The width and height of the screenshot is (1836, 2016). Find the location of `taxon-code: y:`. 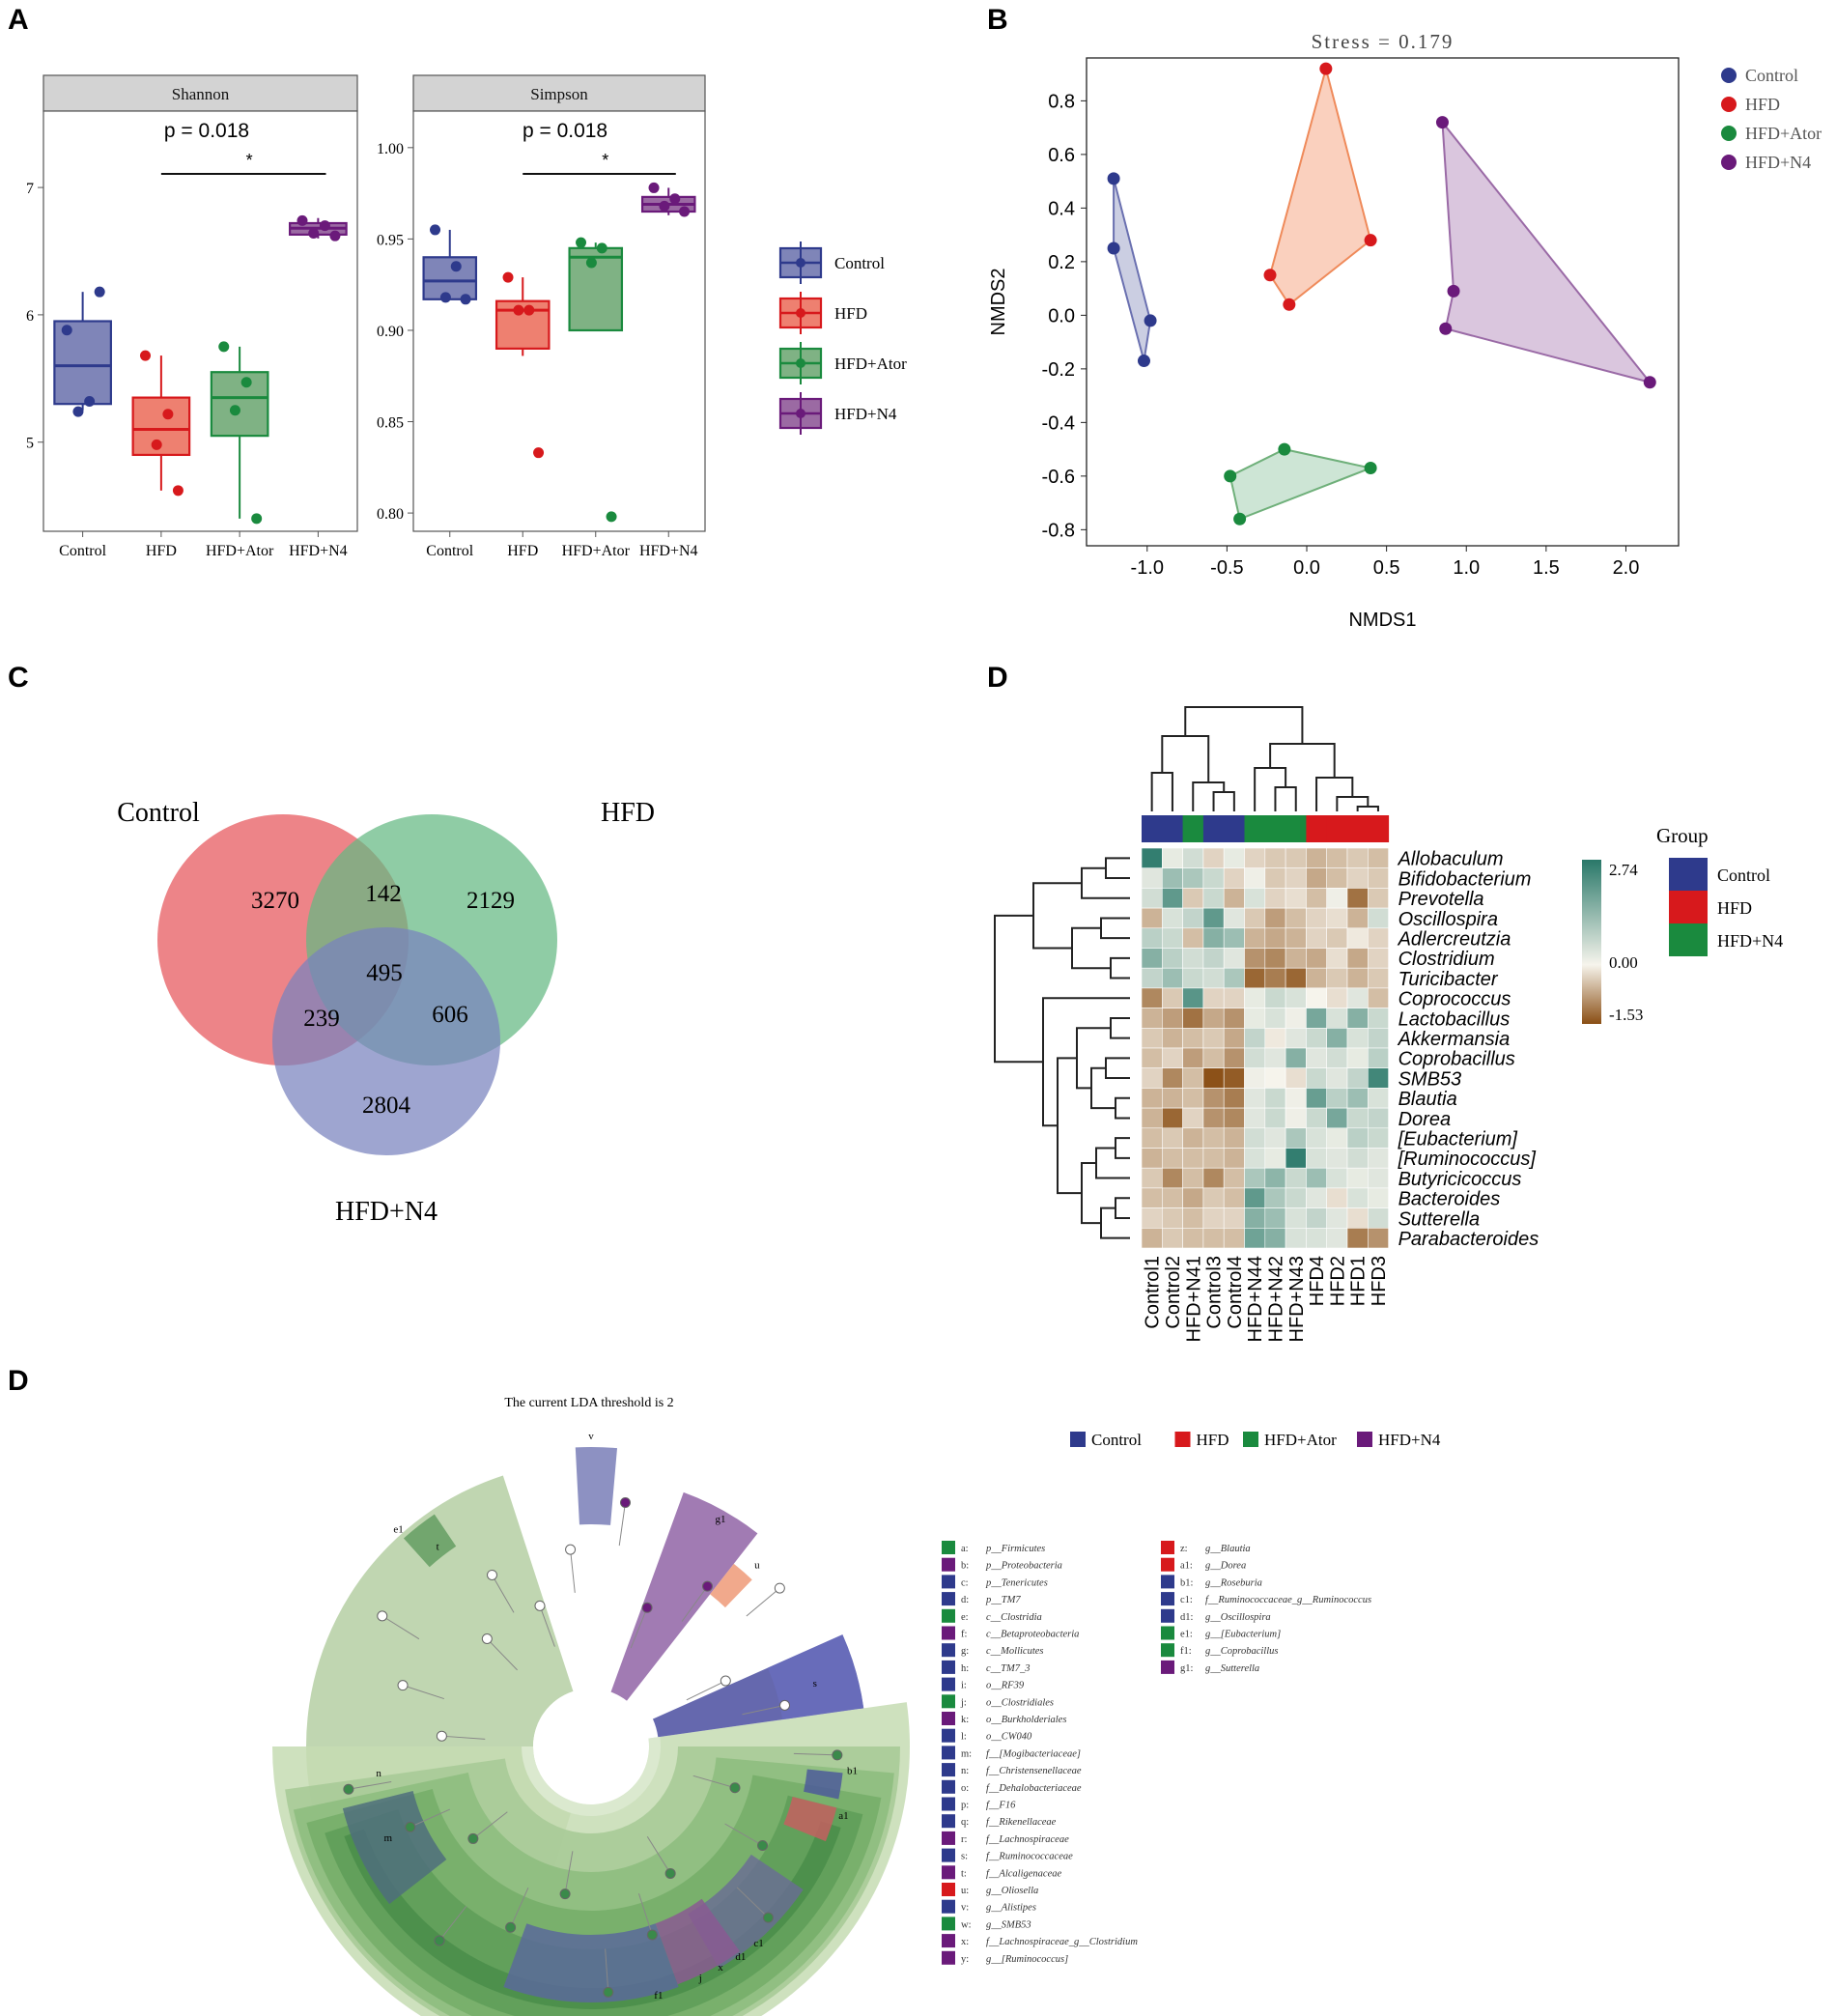

taxon-code: y: is located at coordinates (965, 1959).